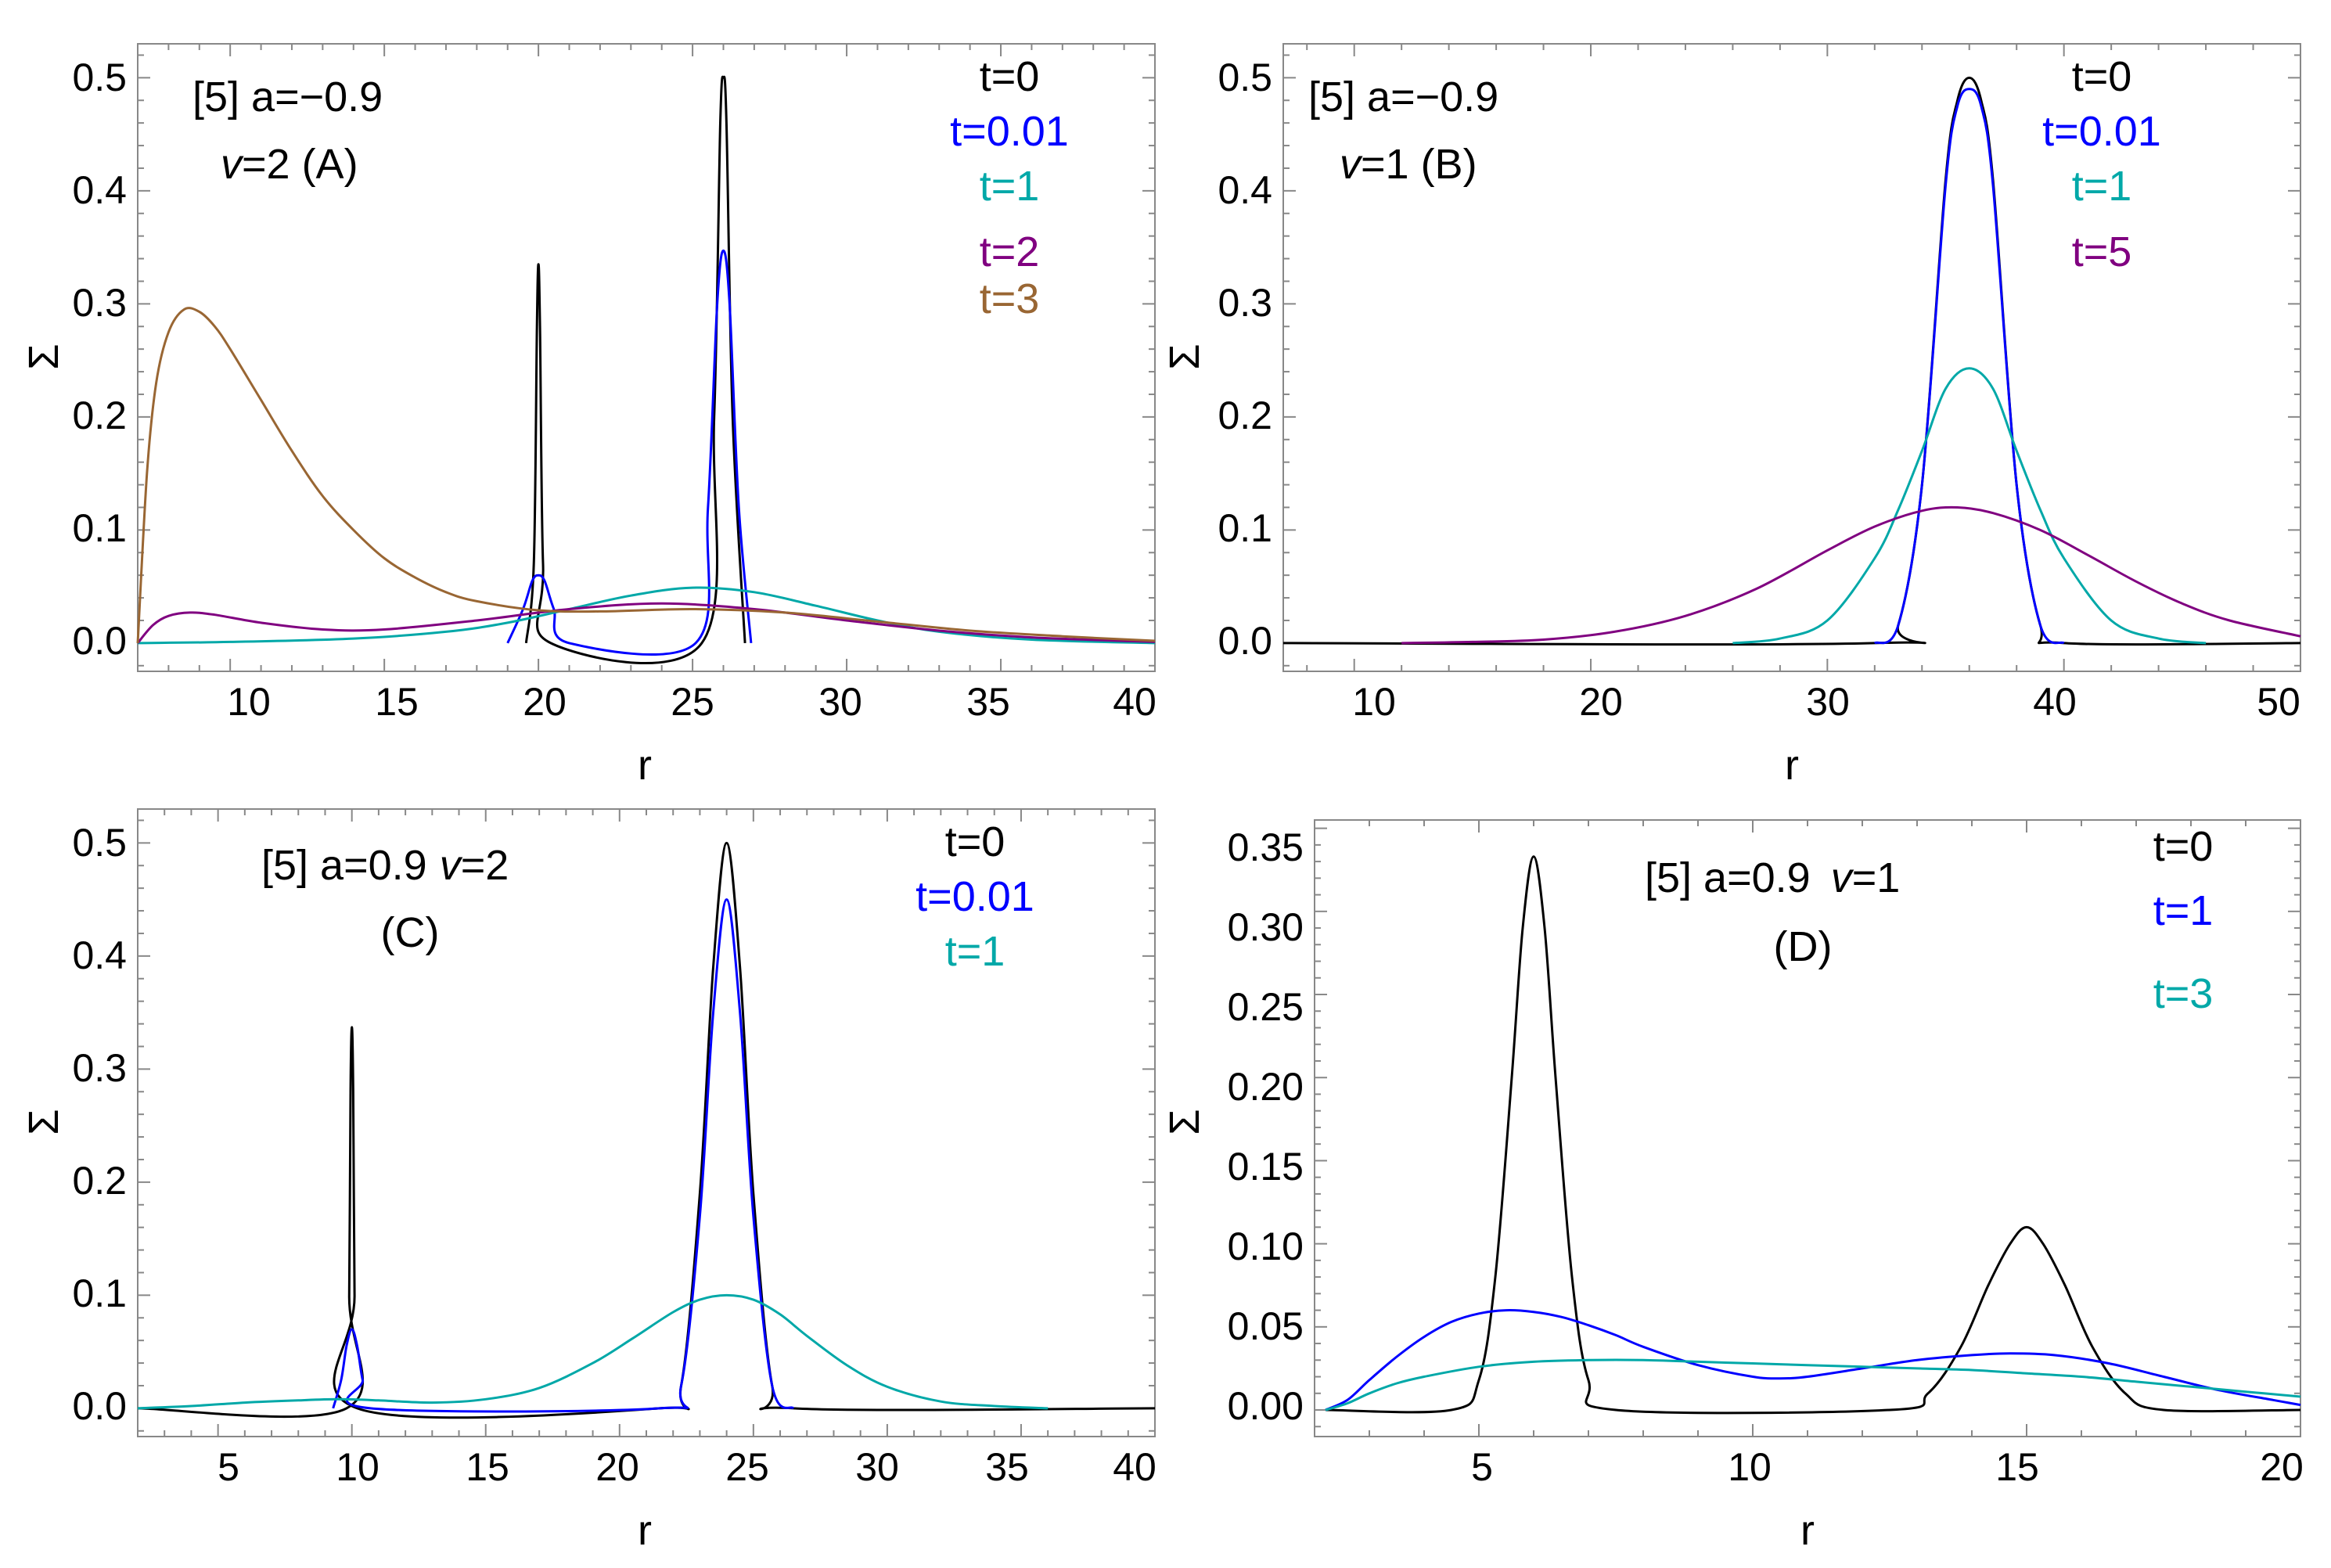  I want to click on panel-a-xtick-label: 30, so click(840, 702).